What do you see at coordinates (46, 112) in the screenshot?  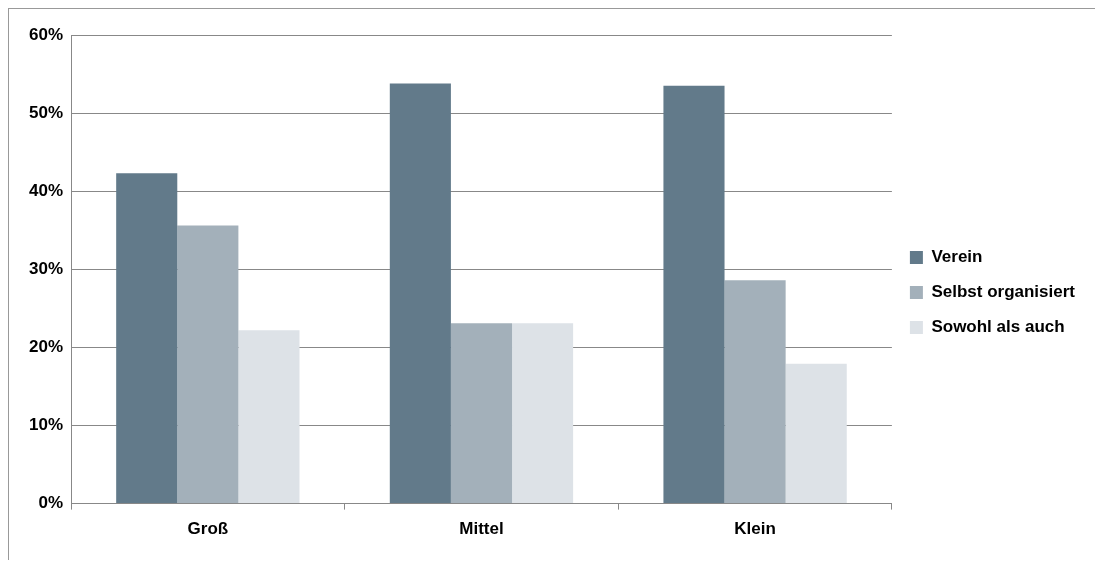 I see `y-tick-label: 50%` at bounding box center [46, 112].